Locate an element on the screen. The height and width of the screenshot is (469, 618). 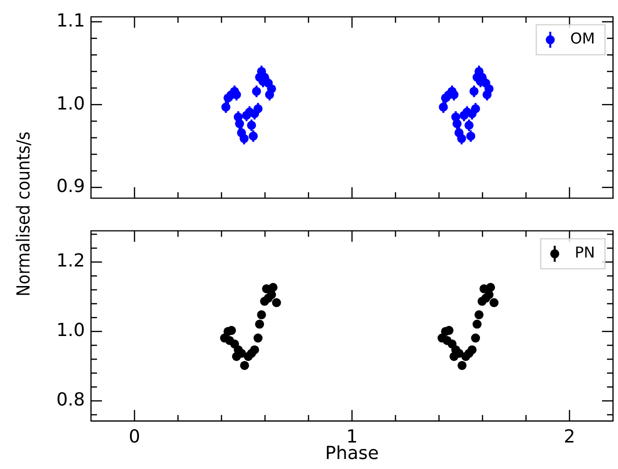
x-tick-label: 0 is located at coordinates (134, 437).